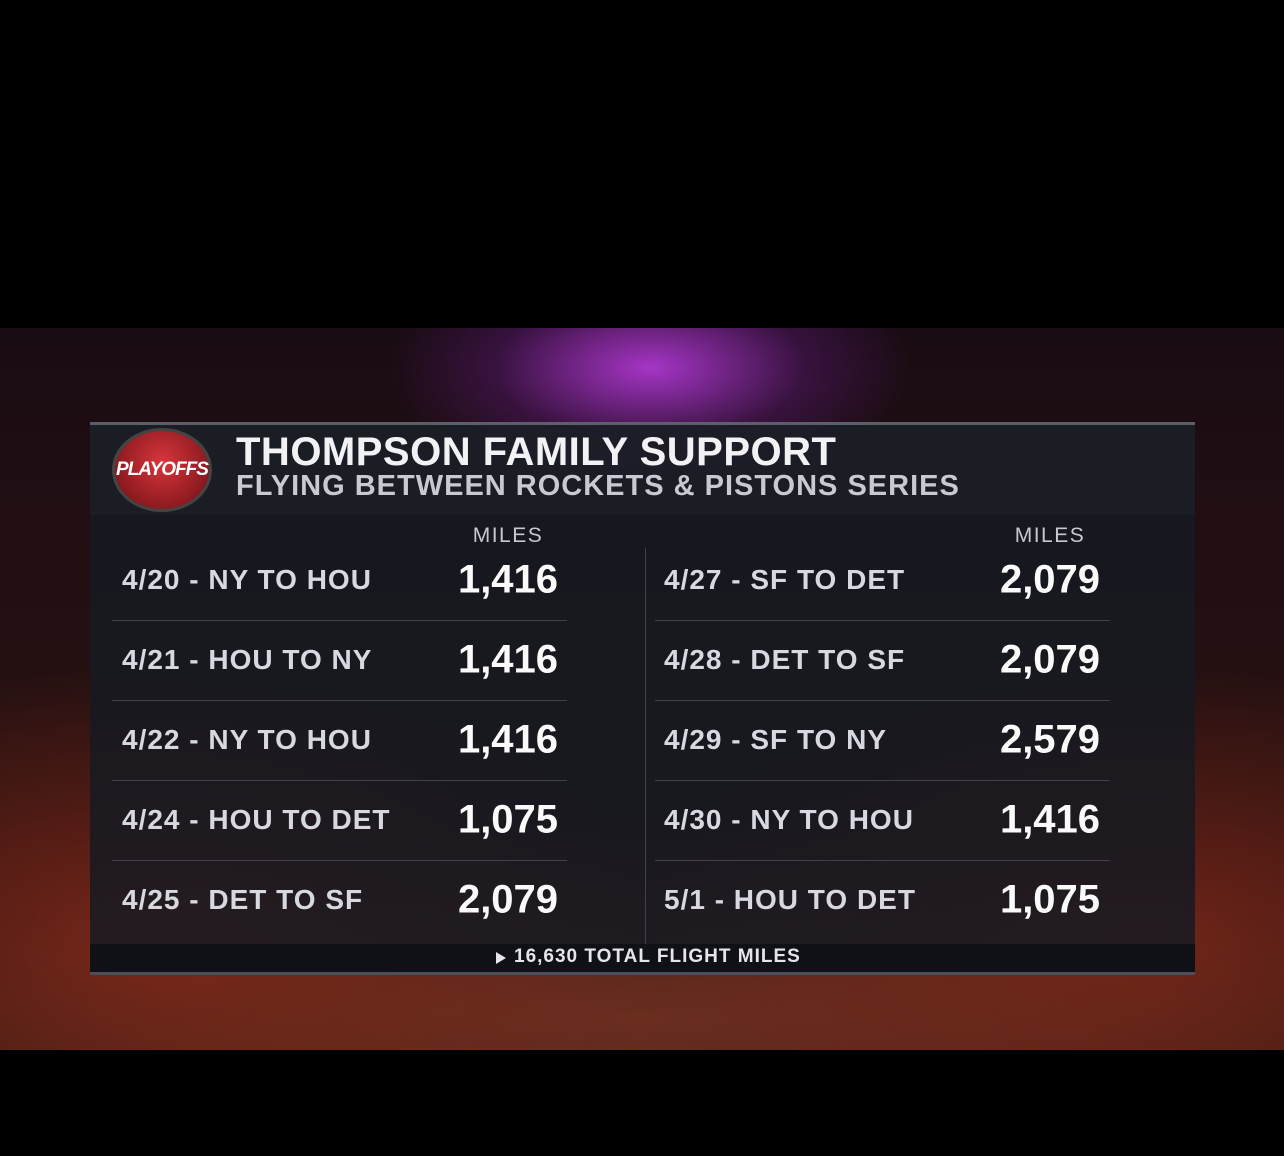  Describe the element at coordinates (162, 470) in the screenshot. I see `logo: PLAYOFFS` at that location.